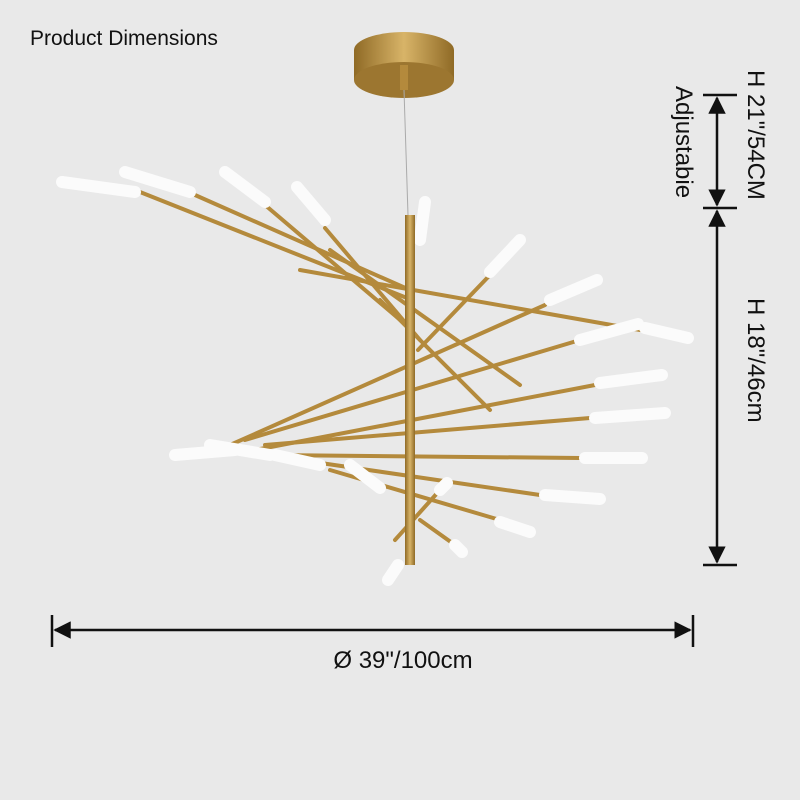 This screenshot has height=800, width=800. What do you see at coordinates (402, 660) in the screenshot?
I see `diameter: Ø 39"/100cm` at bounding box center [402, 660].